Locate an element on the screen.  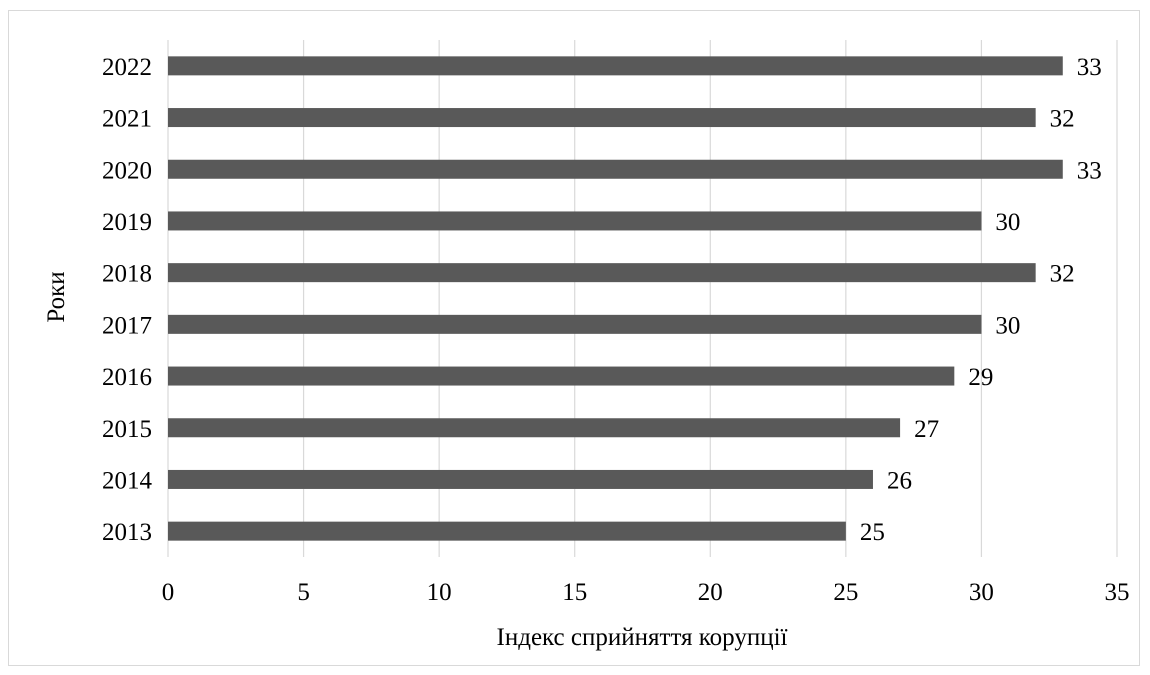
x-tick-label: 25 is located at coordinates (845, 592).